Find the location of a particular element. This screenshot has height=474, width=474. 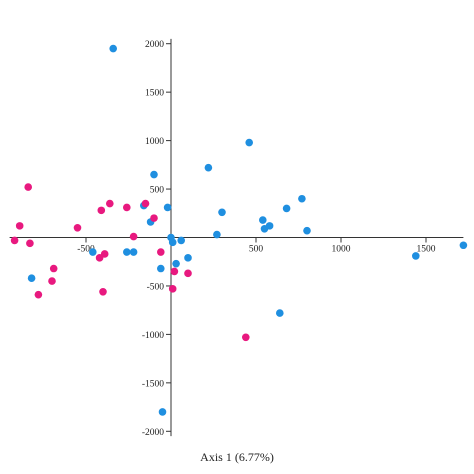

y-tick-label: 500 is located at coordinates (157, 191).